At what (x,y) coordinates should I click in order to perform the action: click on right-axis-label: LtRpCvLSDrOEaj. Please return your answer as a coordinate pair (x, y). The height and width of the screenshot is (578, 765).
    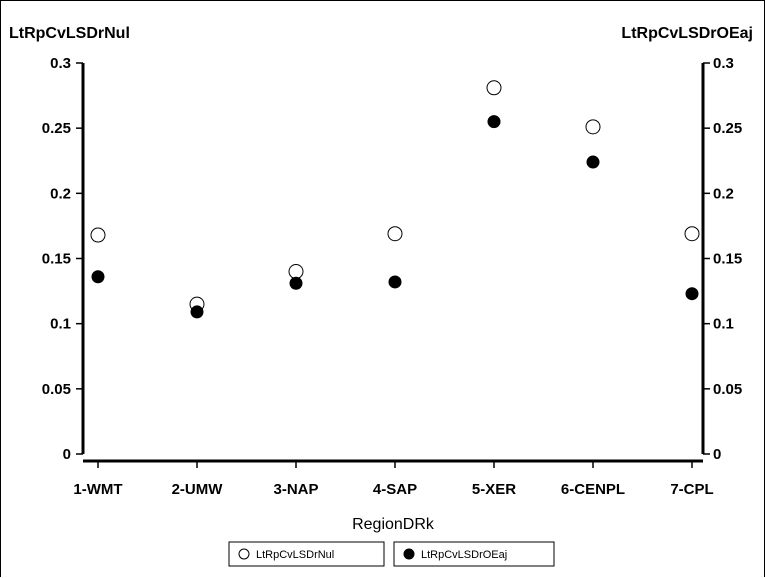
    Looking at the image, I should click on (687, 33).